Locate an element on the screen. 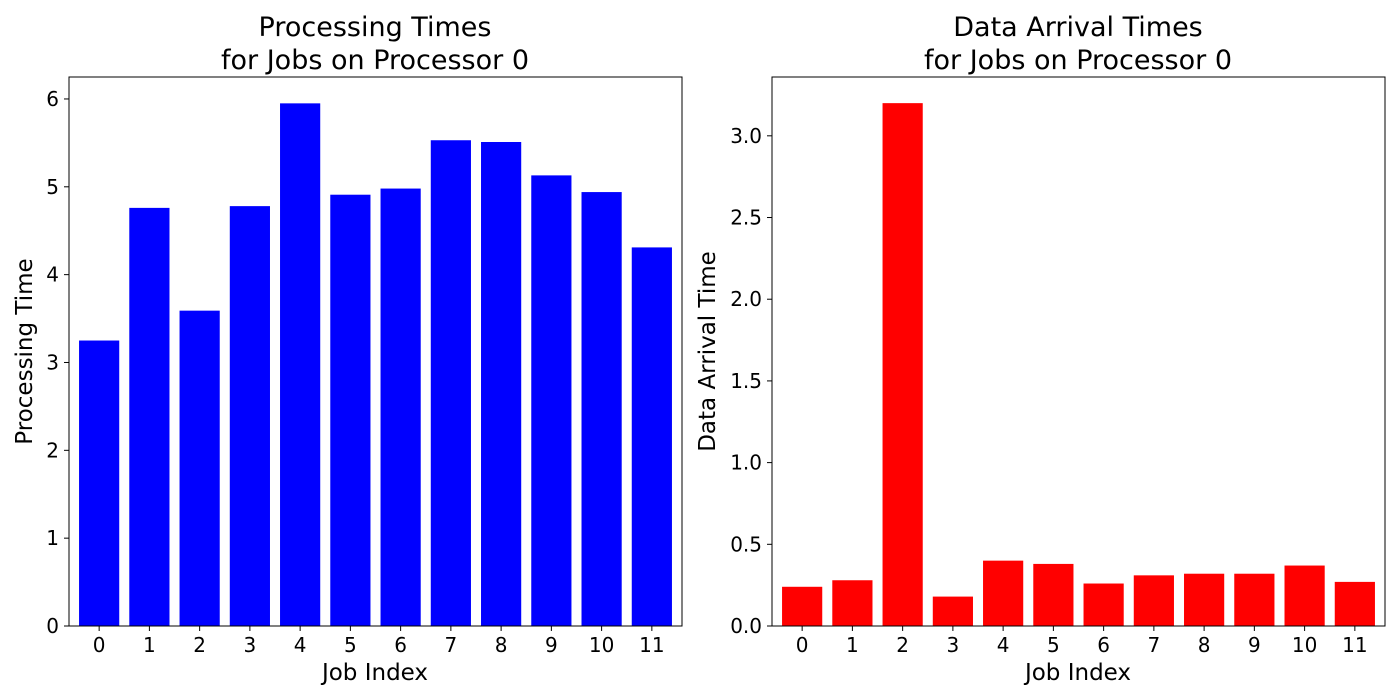 This screenshot has height=700, width=1400. y-tick-label: 1 is located at coordinates (52, 538).